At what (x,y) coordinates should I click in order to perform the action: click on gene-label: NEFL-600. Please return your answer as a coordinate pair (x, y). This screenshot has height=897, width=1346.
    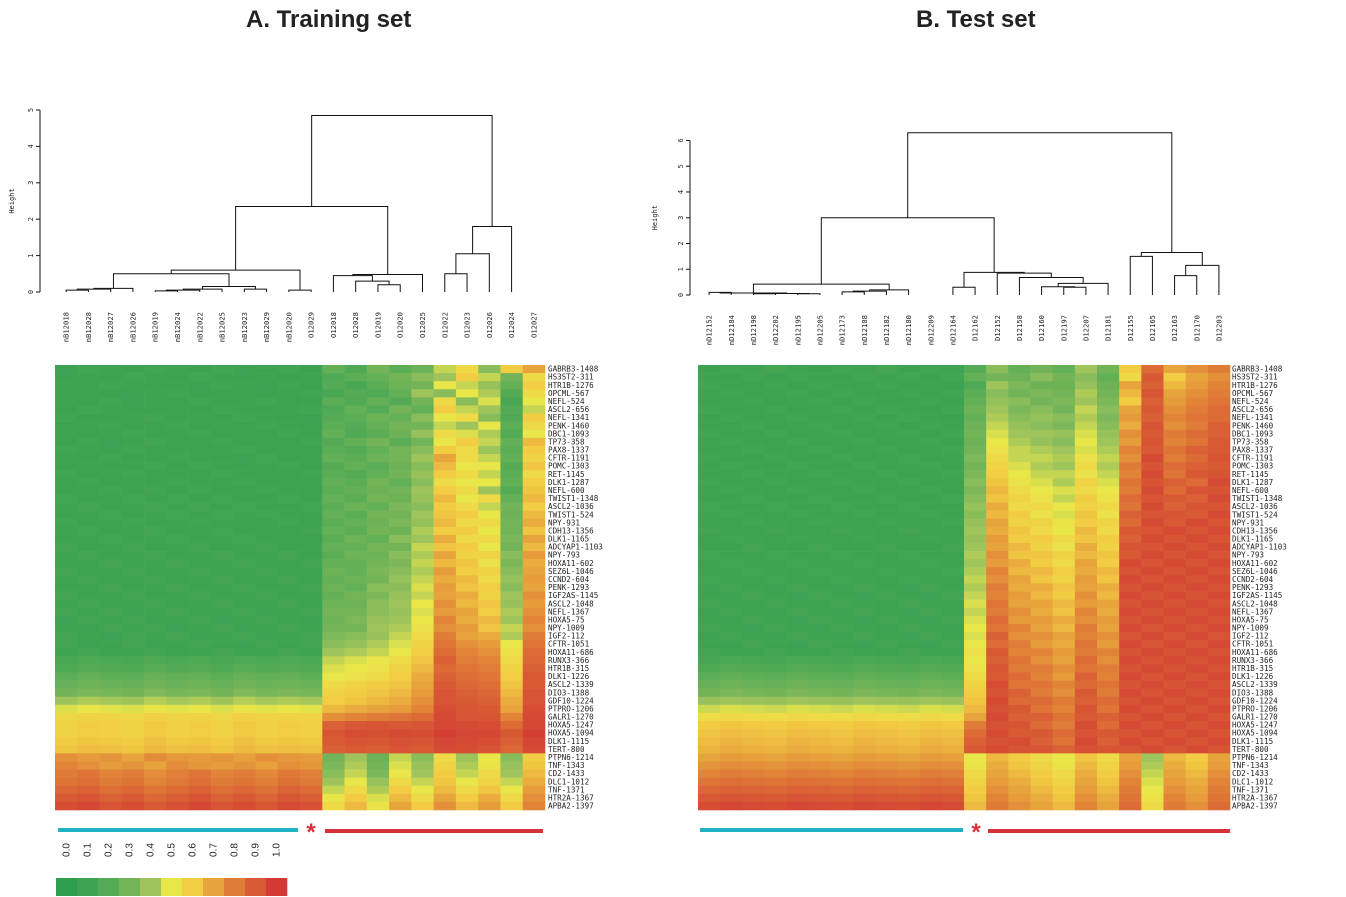
    Looking at the image, I should click on (566, 490).